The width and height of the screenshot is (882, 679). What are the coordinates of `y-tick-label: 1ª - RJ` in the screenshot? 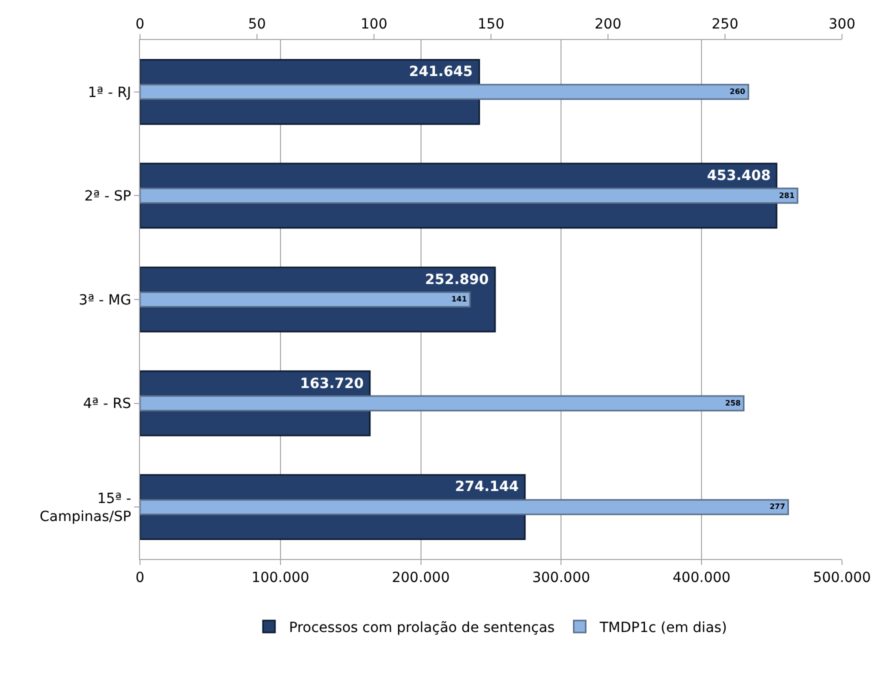 It's located at (110, 92).